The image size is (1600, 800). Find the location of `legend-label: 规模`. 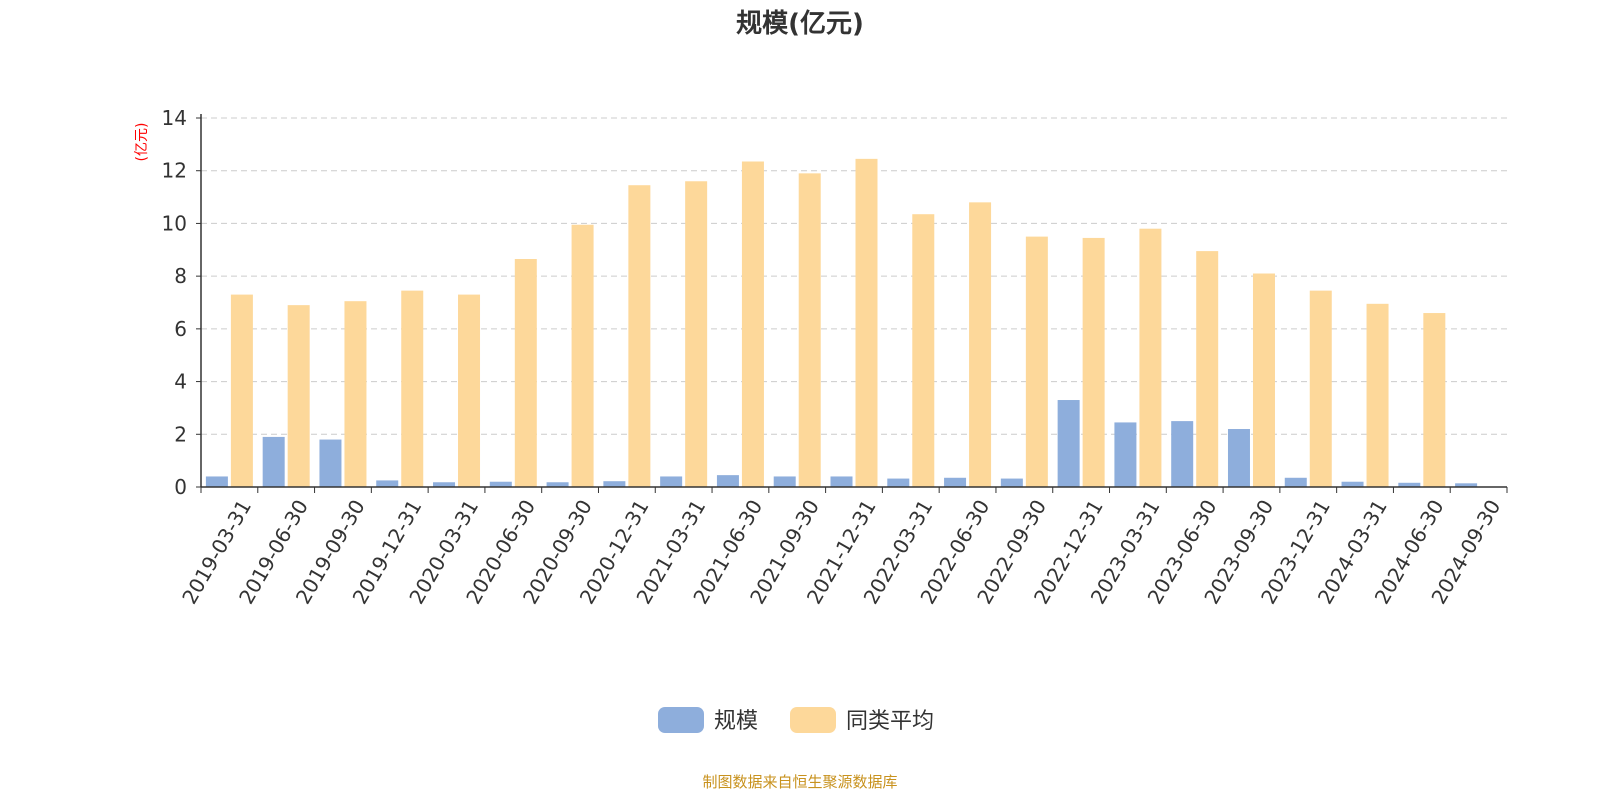

legend-label: 规模 is located at coordinates (736, 721).